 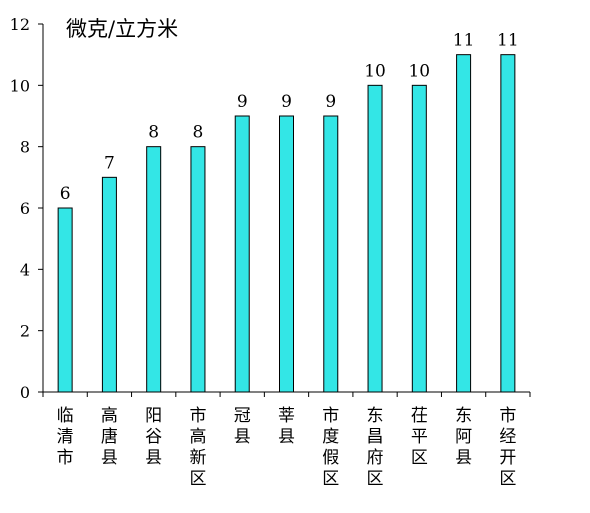 I want to click on y-tick-label: 8, so click(x=25, y=147).